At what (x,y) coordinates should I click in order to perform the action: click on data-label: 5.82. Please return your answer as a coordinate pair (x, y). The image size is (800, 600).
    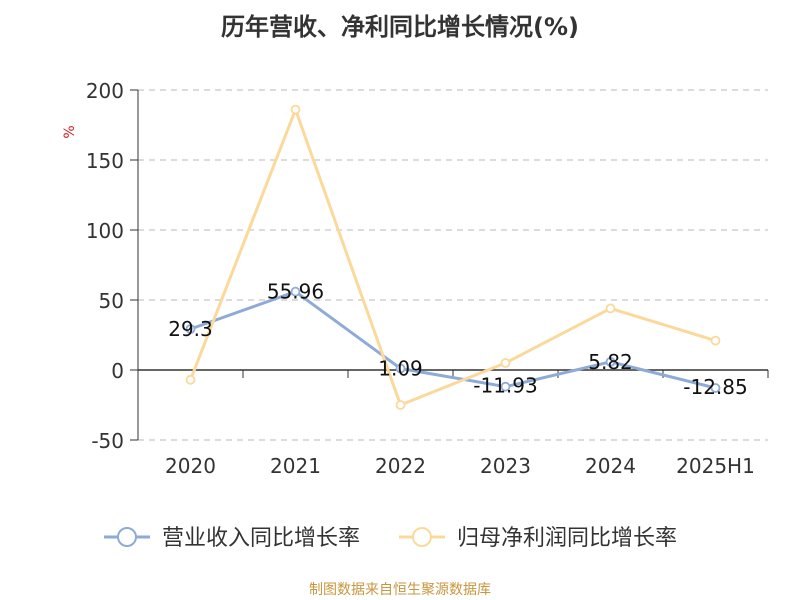
    Looking at the image, I should click on (610, 362).